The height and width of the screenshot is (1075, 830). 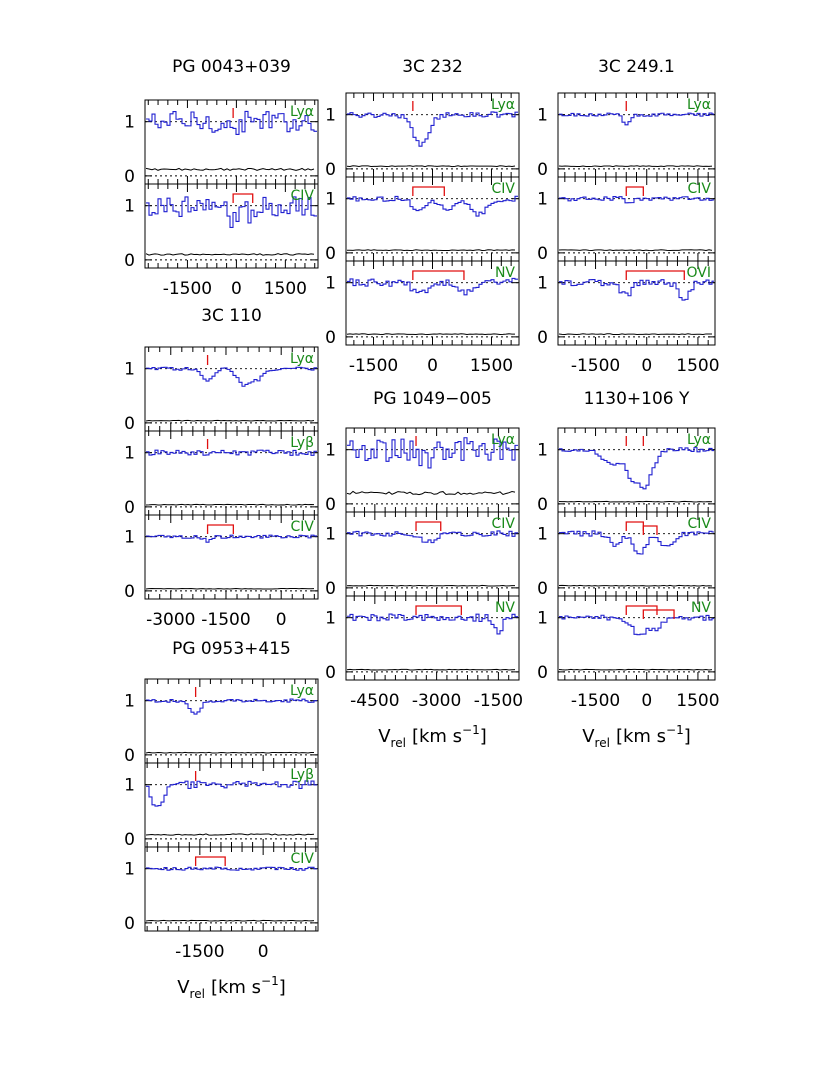 What do you see at coordinates (432, 399) in the screenshot?
I see `object-title: PG 1049−005` at bounding box center [432, 399].